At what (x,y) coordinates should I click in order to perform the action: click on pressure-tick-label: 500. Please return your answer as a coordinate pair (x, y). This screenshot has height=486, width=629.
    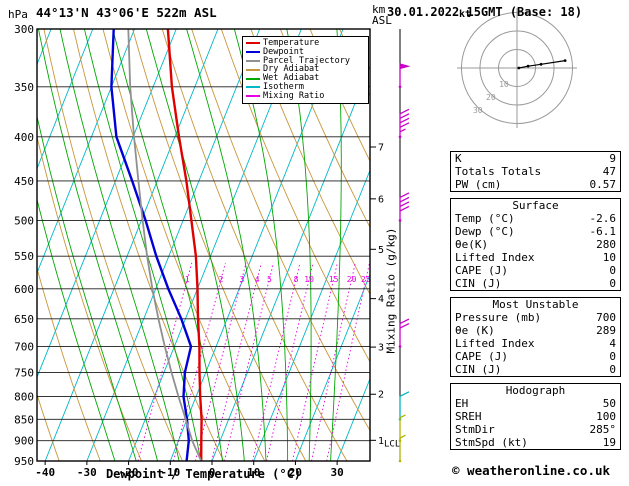
    Looking at the image, I should click on (24, 220).